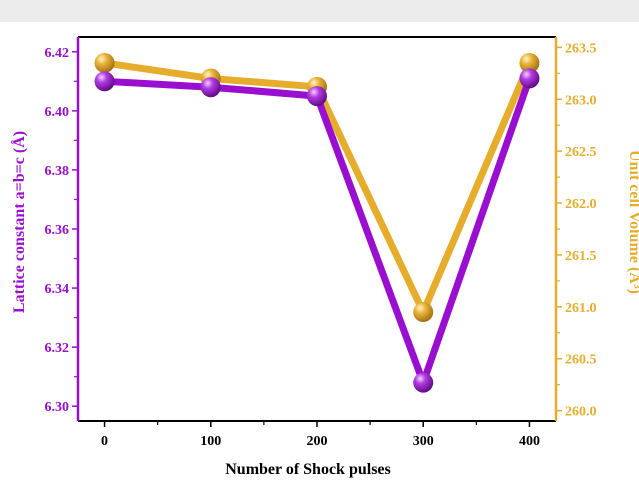  What do you see at coordinates (581, 152) in the screenshot?
I see `y-right-tick-label: 262.5` at bounding box center [581, 152].